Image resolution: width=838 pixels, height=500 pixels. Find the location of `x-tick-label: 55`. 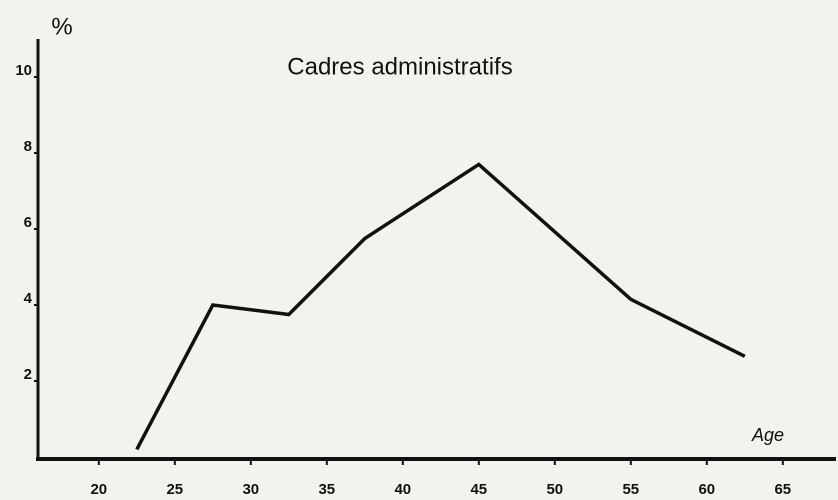

x-tick-label: 55 is located at coordinates (630, 489).